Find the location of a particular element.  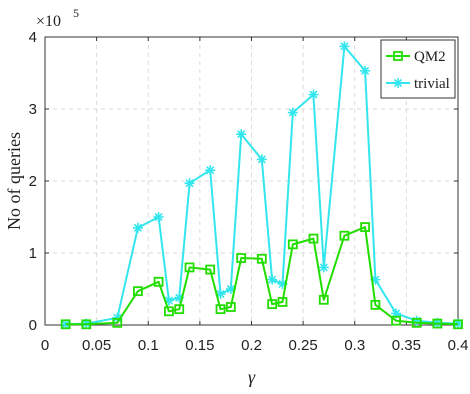

y-axis-label: No of queries is located at coordinates (14, 181).